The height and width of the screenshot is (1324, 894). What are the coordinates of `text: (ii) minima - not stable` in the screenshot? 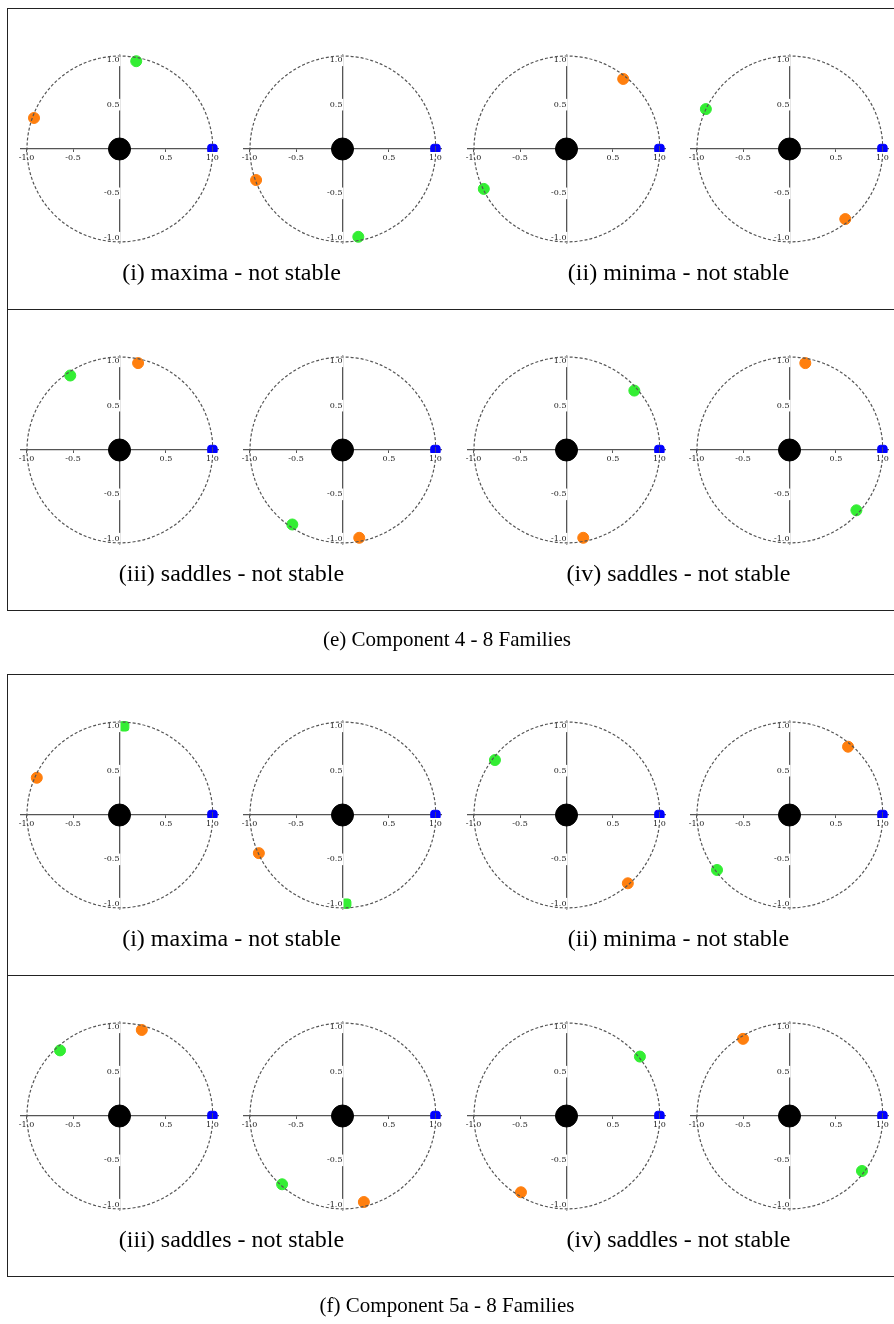 It's located at (678, 272).